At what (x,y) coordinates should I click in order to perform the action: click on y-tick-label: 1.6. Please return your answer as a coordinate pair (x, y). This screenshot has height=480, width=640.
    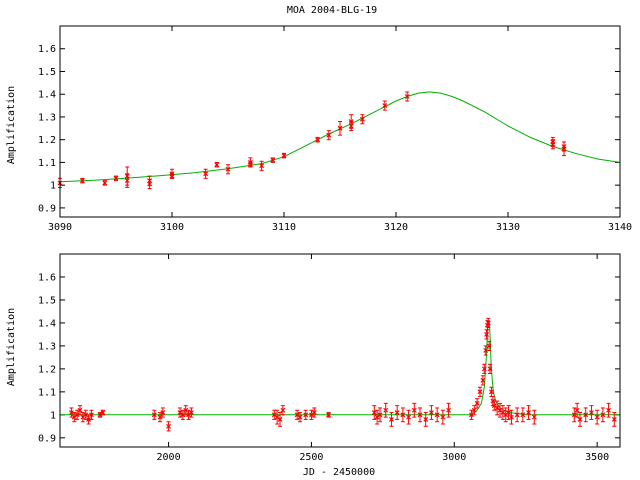
    Looking at the image, I should click on (47, 277).